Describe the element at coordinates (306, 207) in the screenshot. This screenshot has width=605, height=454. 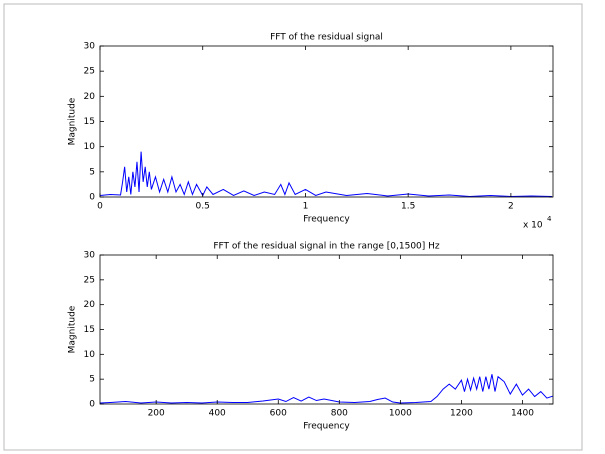
I see `x-tick-label: 1` at that location.